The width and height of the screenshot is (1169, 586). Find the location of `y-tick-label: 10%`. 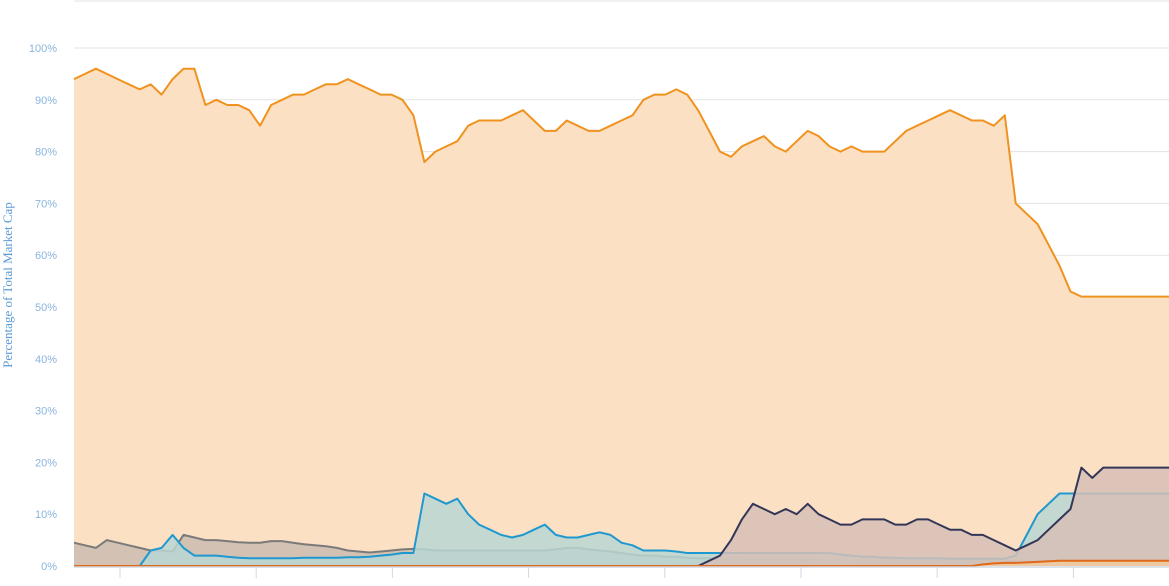

y-tick-label: 10% is located at coordinates (46, 515).